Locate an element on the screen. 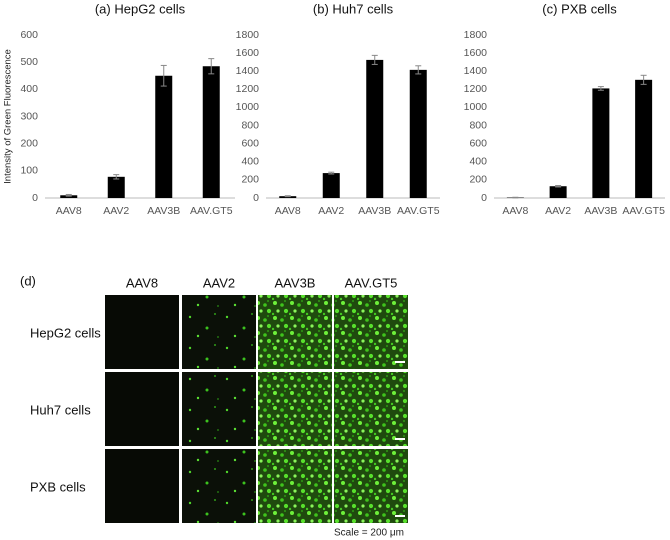  column-label: AAV2 is located at coordinates (219, 282).